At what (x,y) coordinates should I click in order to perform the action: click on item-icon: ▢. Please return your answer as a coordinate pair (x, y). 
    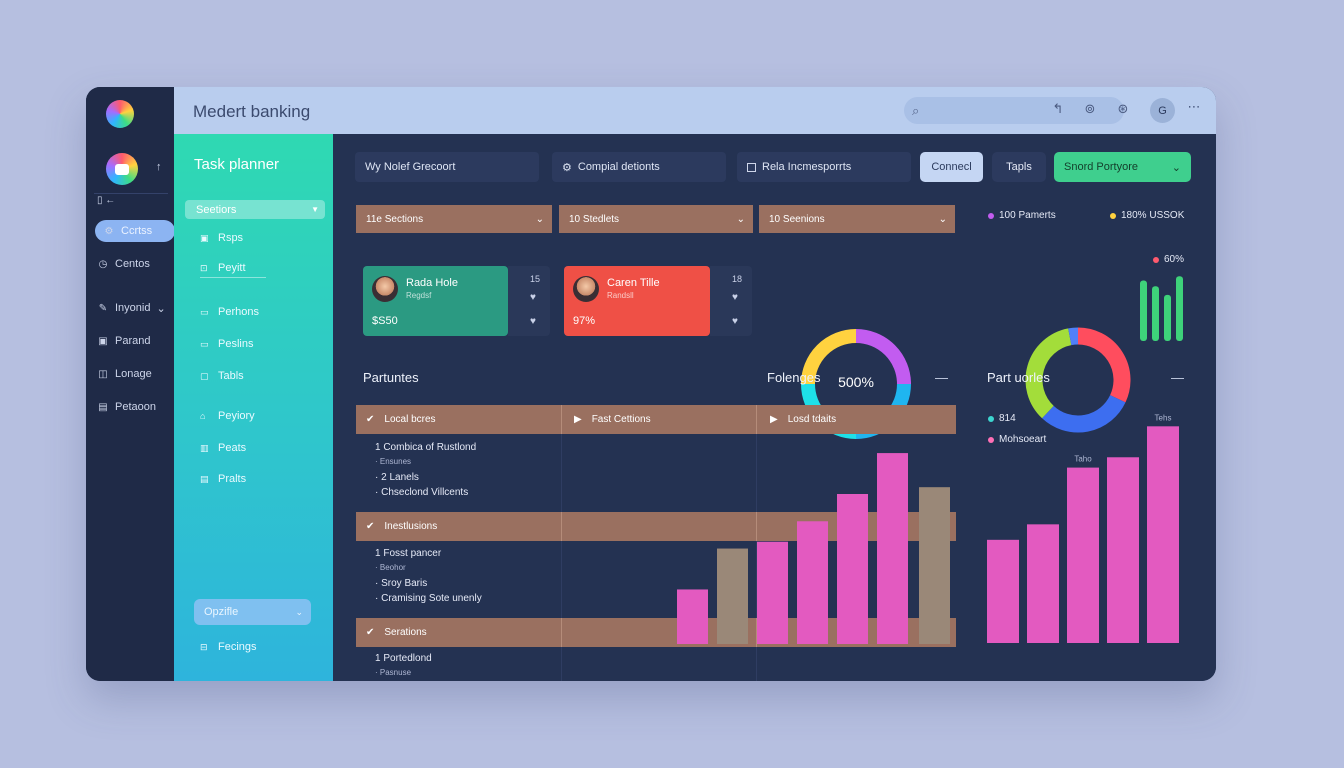
    Looking at the image, I should click on (204, 375).